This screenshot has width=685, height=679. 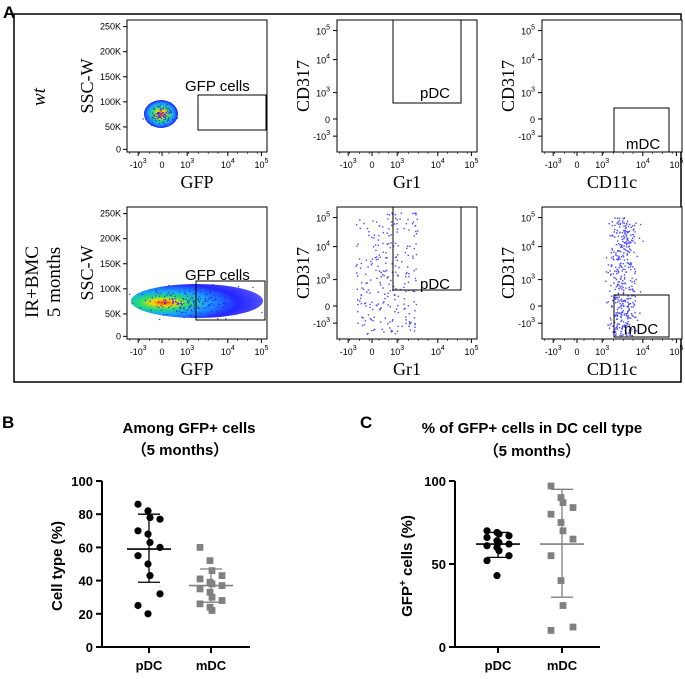 What do you see at coordinates (366, 422) in the screenshot?
I see `panel-c-letter: C` at bounding box center [366, 422].